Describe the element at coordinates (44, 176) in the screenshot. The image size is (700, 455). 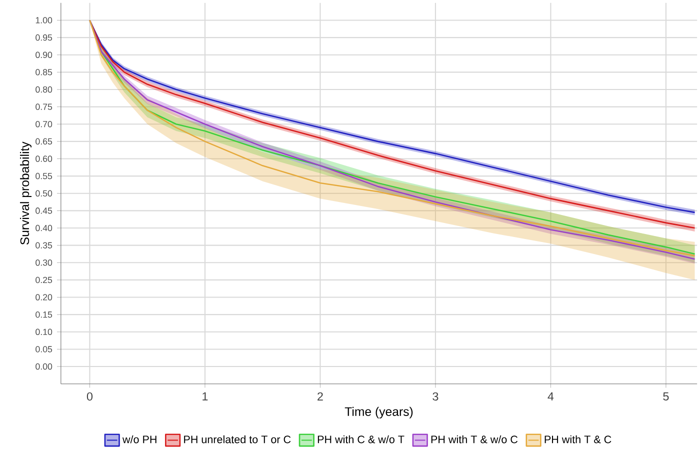
I see `y-tick-label: 0.55` at that location.